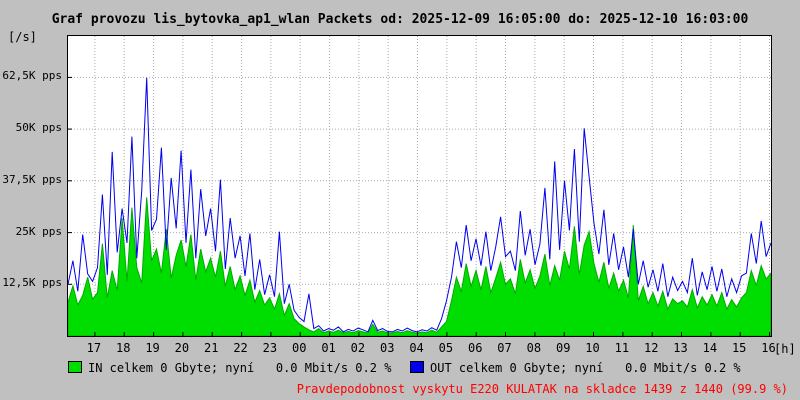 This screenshot has width=800, height=400. I want to click on x-tick-label: 02, so click(358, 348).